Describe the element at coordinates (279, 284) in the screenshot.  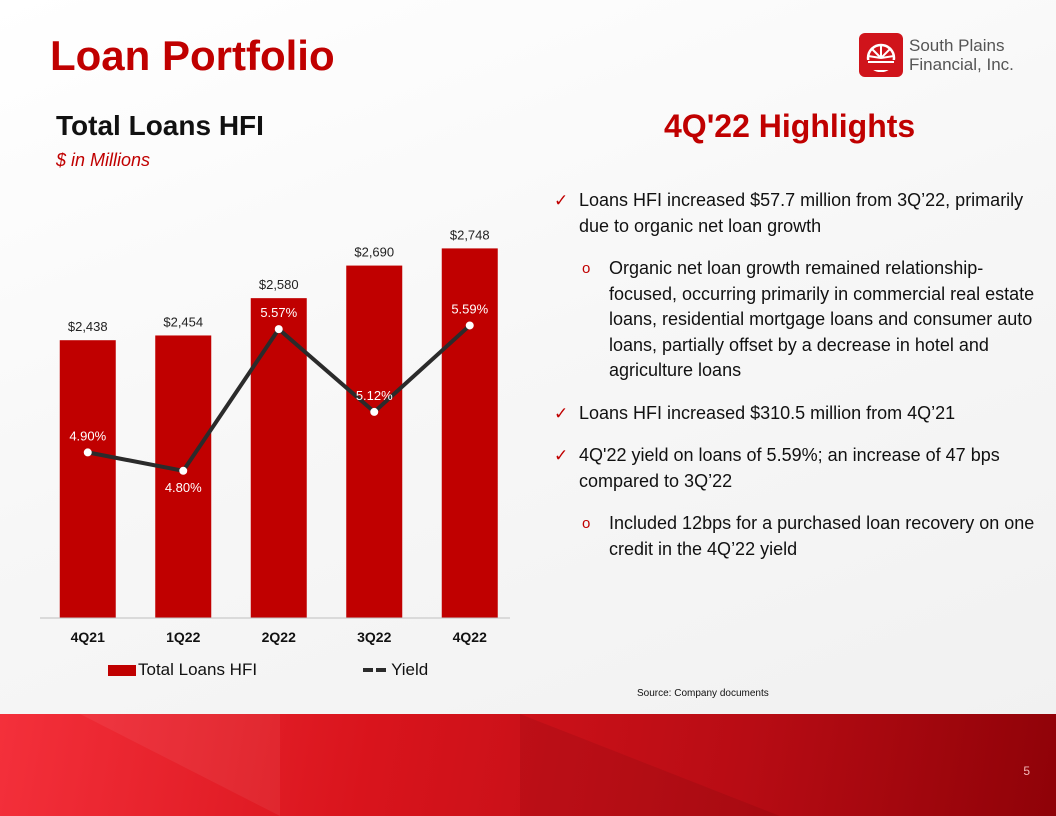
I see `bar-value-label: $2,580` at that location.